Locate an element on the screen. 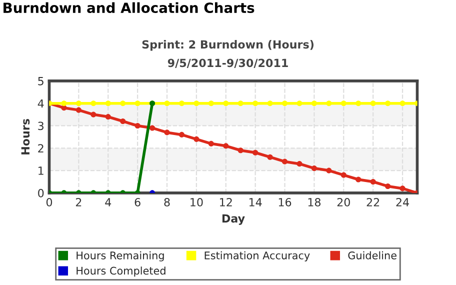  x-tick-label: 12 is located at coordinates (226, 202).